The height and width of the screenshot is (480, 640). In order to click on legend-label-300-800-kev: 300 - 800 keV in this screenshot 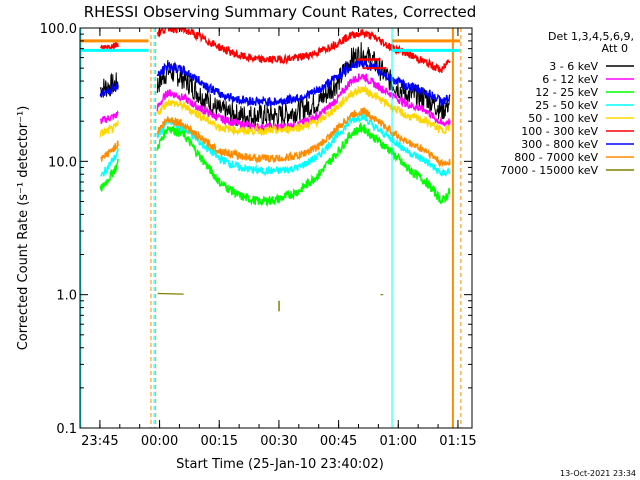, I will do `click(559, 144)`.